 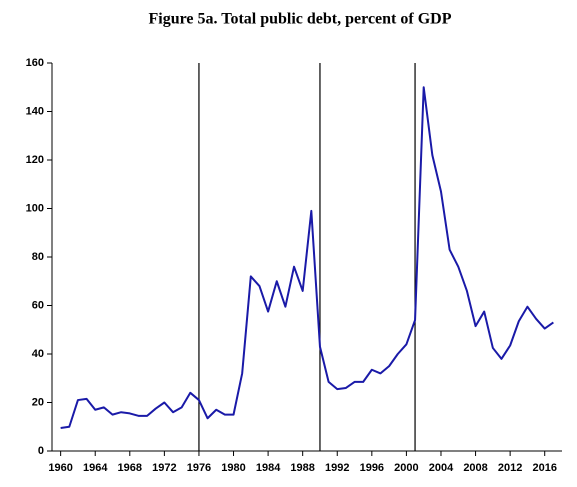 What do you see at coordinates (35, 160) in the screenshot?
I see `y-tick-label: 120` at bounding box center [35, 160].